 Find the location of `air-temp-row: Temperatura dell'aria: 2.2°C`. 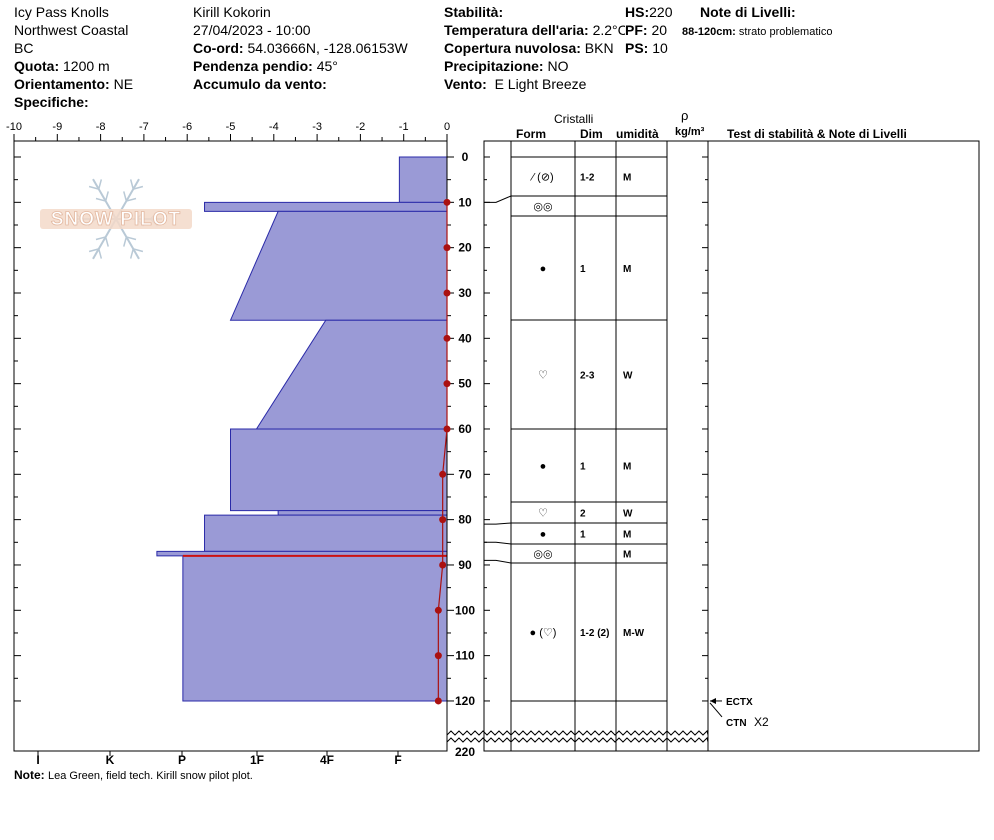

air-temp-row: Temperatura dell'aria: 2.2°C is located at coordinates (536, 30).